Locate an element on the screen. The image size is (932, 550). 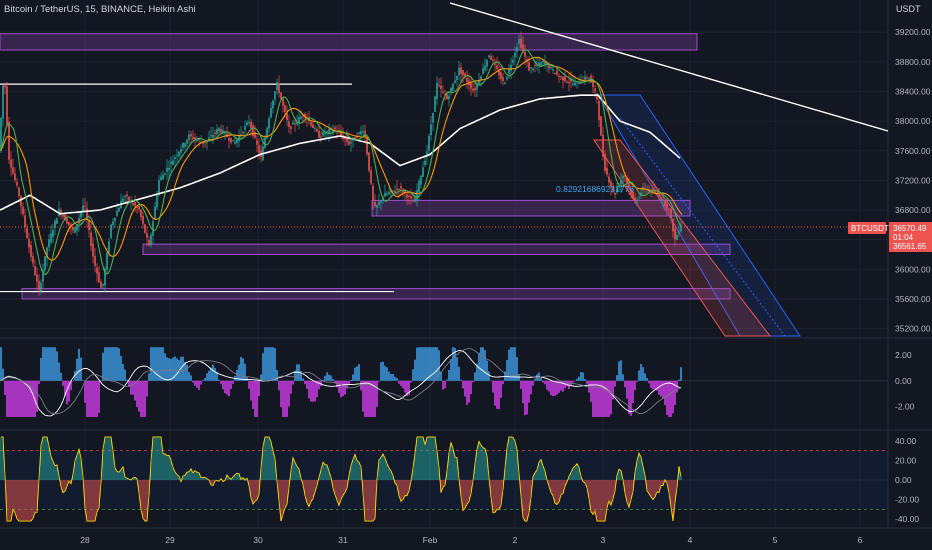
time-axis: 28 29 30 31 Feb 2 3 4 5 6 is located at coordinates (471, 540).